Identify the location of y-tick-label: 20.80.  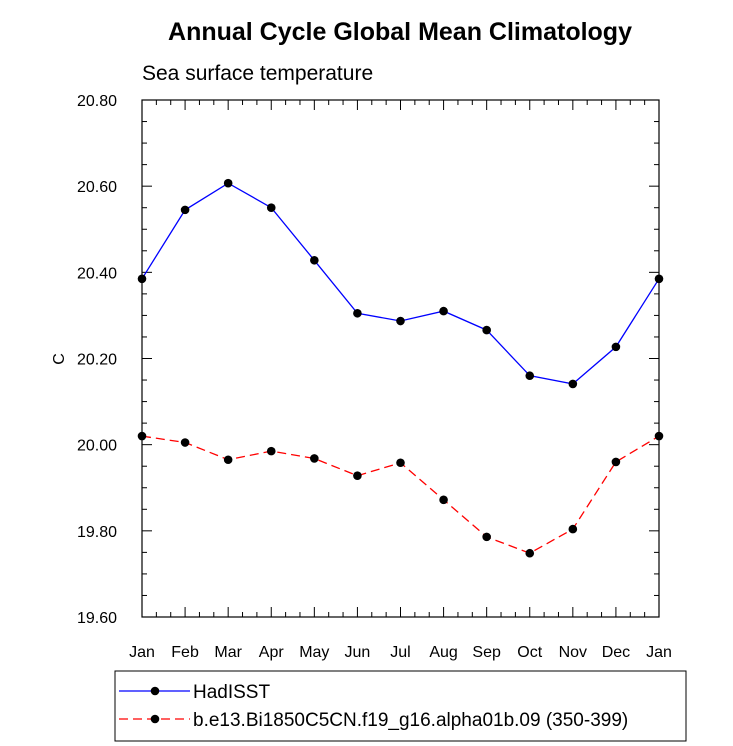
(97, 101).